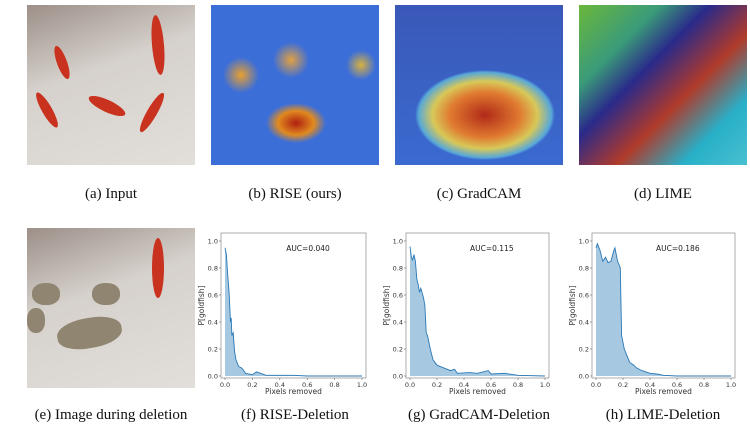 Image resolution: width=750 pixels, height=429 pixels. What do you see at coordinates (663, 194) in the screenshot?
I see `caption-d: (d) LIME` at bounding box center [663, 194].